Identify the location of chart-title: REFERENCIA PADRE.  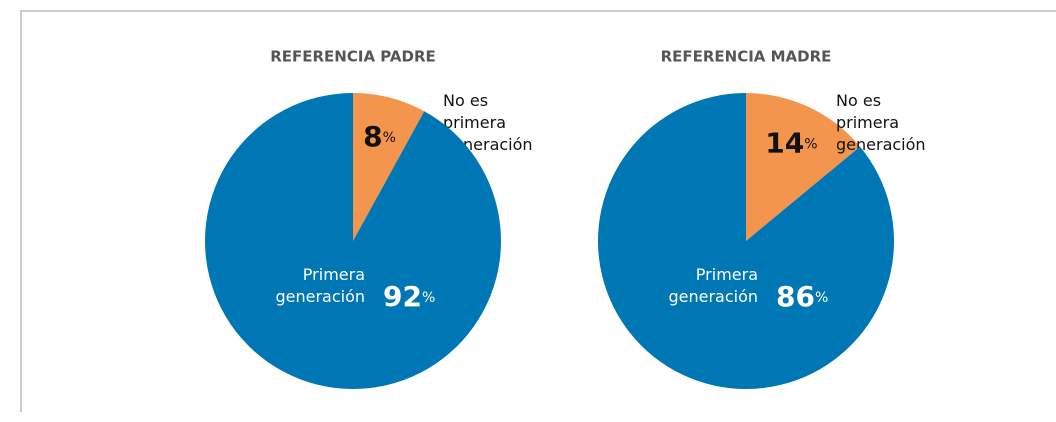
(353, 57).